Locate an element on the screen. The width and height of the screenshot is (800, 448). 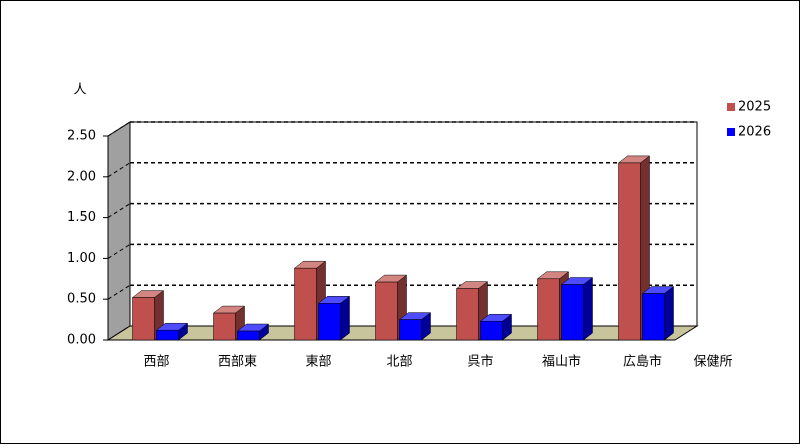
x-tick-label: 西部 is located at coordinates (156, 362).